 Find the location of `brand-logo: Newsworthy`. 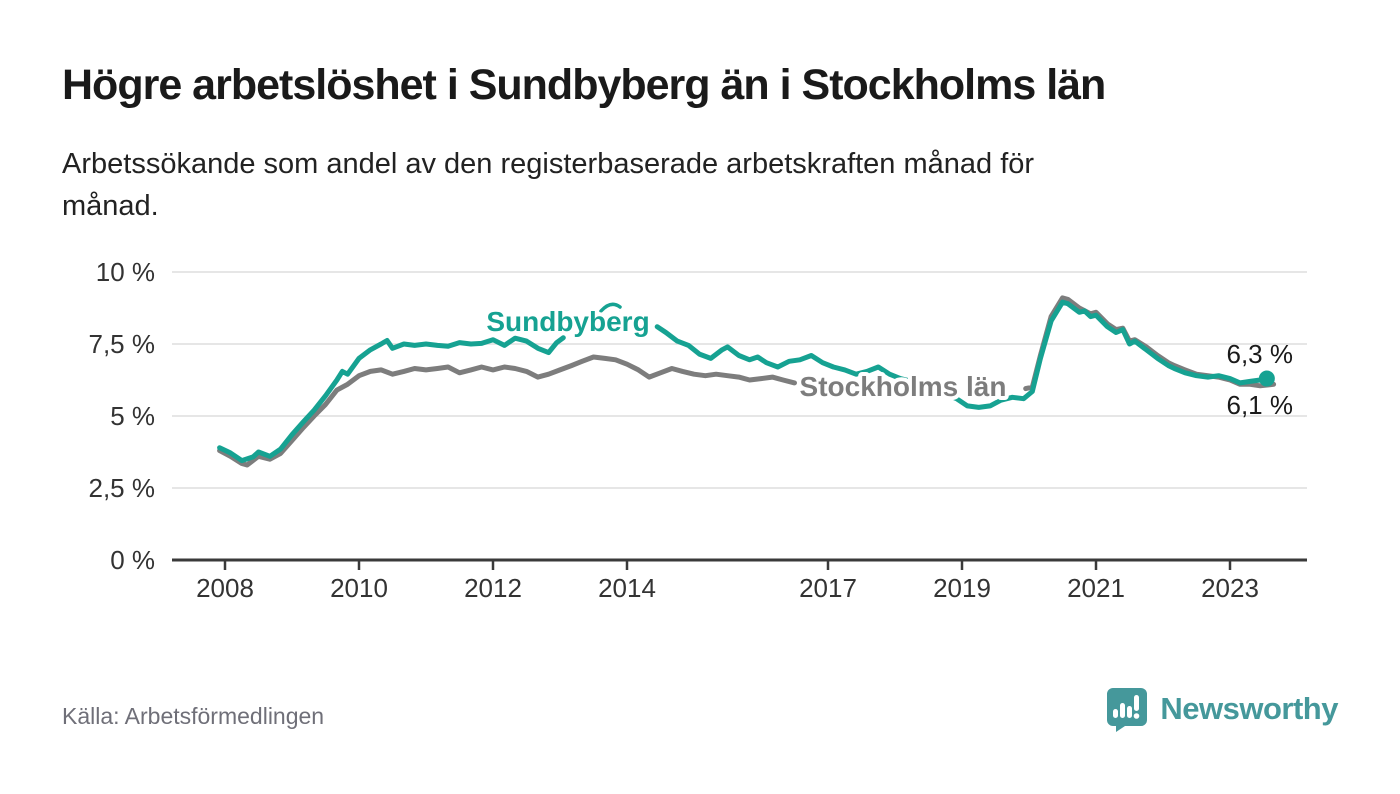

brand-logo: Newsworthy is located at coordinates (1221, 709).